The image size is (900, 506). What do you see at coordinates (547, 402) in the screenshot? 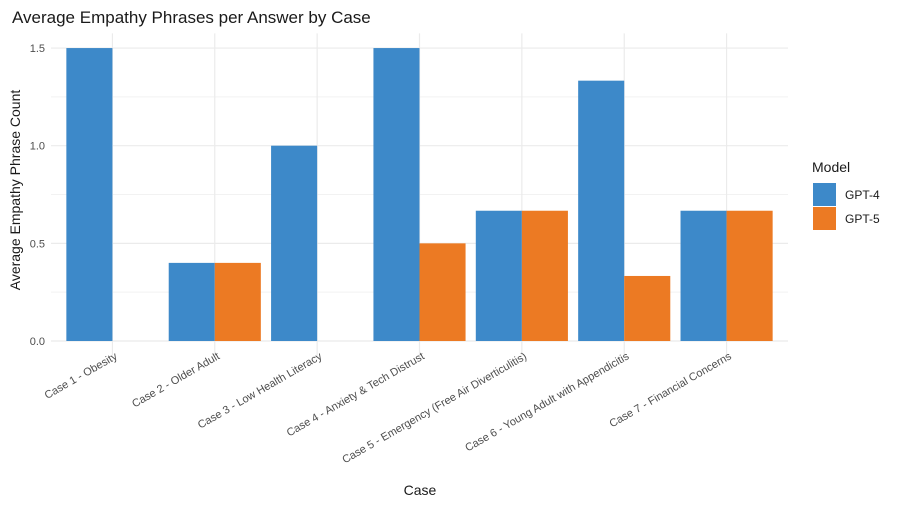
I see `x-tick-label: Case 6 - Young Adult with Appendicitis` at bounding box center [547, 402].